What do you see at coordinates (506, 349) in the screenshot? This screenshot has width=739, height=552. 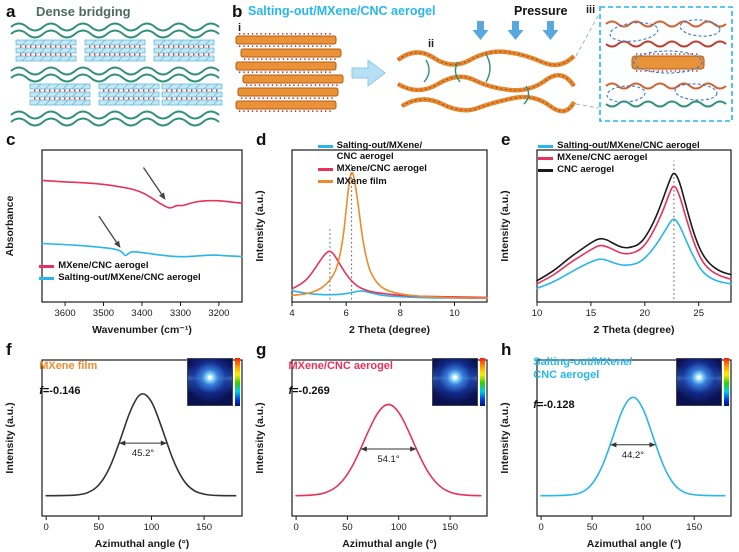 I see `panel-letter-h: h` at bounding box center [506, 349].